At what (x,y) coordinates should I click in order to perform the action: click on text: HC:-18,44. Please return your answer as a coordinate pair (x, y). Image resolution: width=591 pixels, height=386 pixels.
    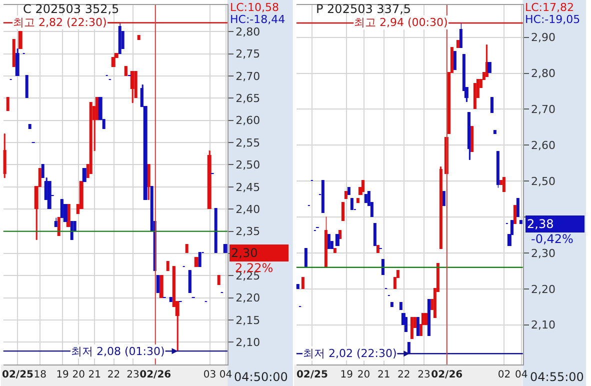
    Looking at the image, I should click on (258, 19).